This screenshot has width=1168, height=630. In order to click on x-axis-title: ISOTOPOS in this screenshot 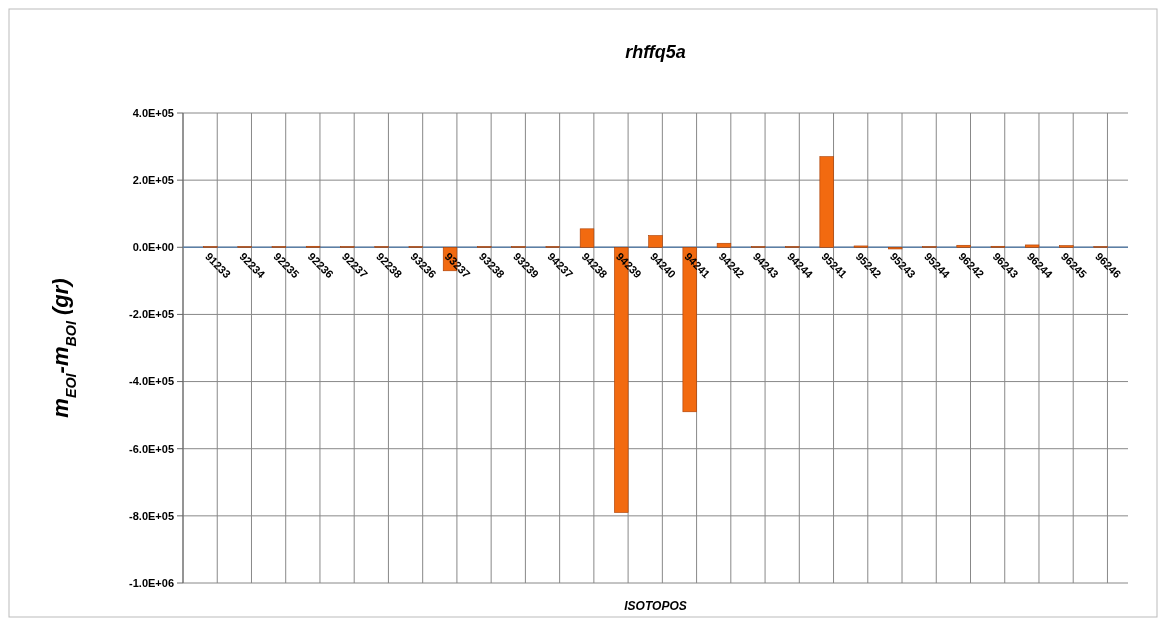, I will do `click(655, 606)`.